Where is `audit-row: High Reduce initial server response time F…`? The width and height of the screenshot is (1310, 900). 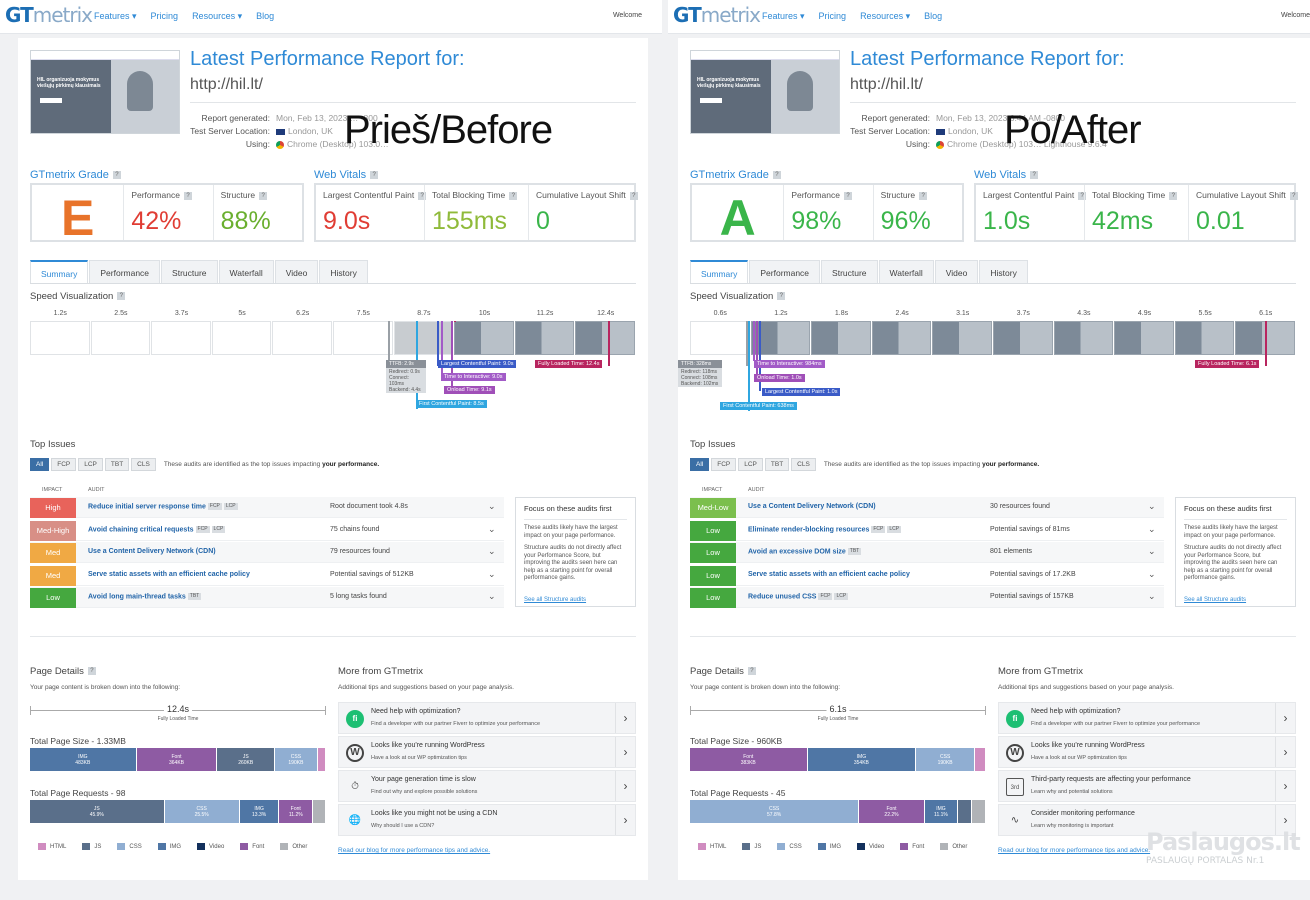
audit-row: High Reduce initial server response time F… is located at coordinates (267, 507).